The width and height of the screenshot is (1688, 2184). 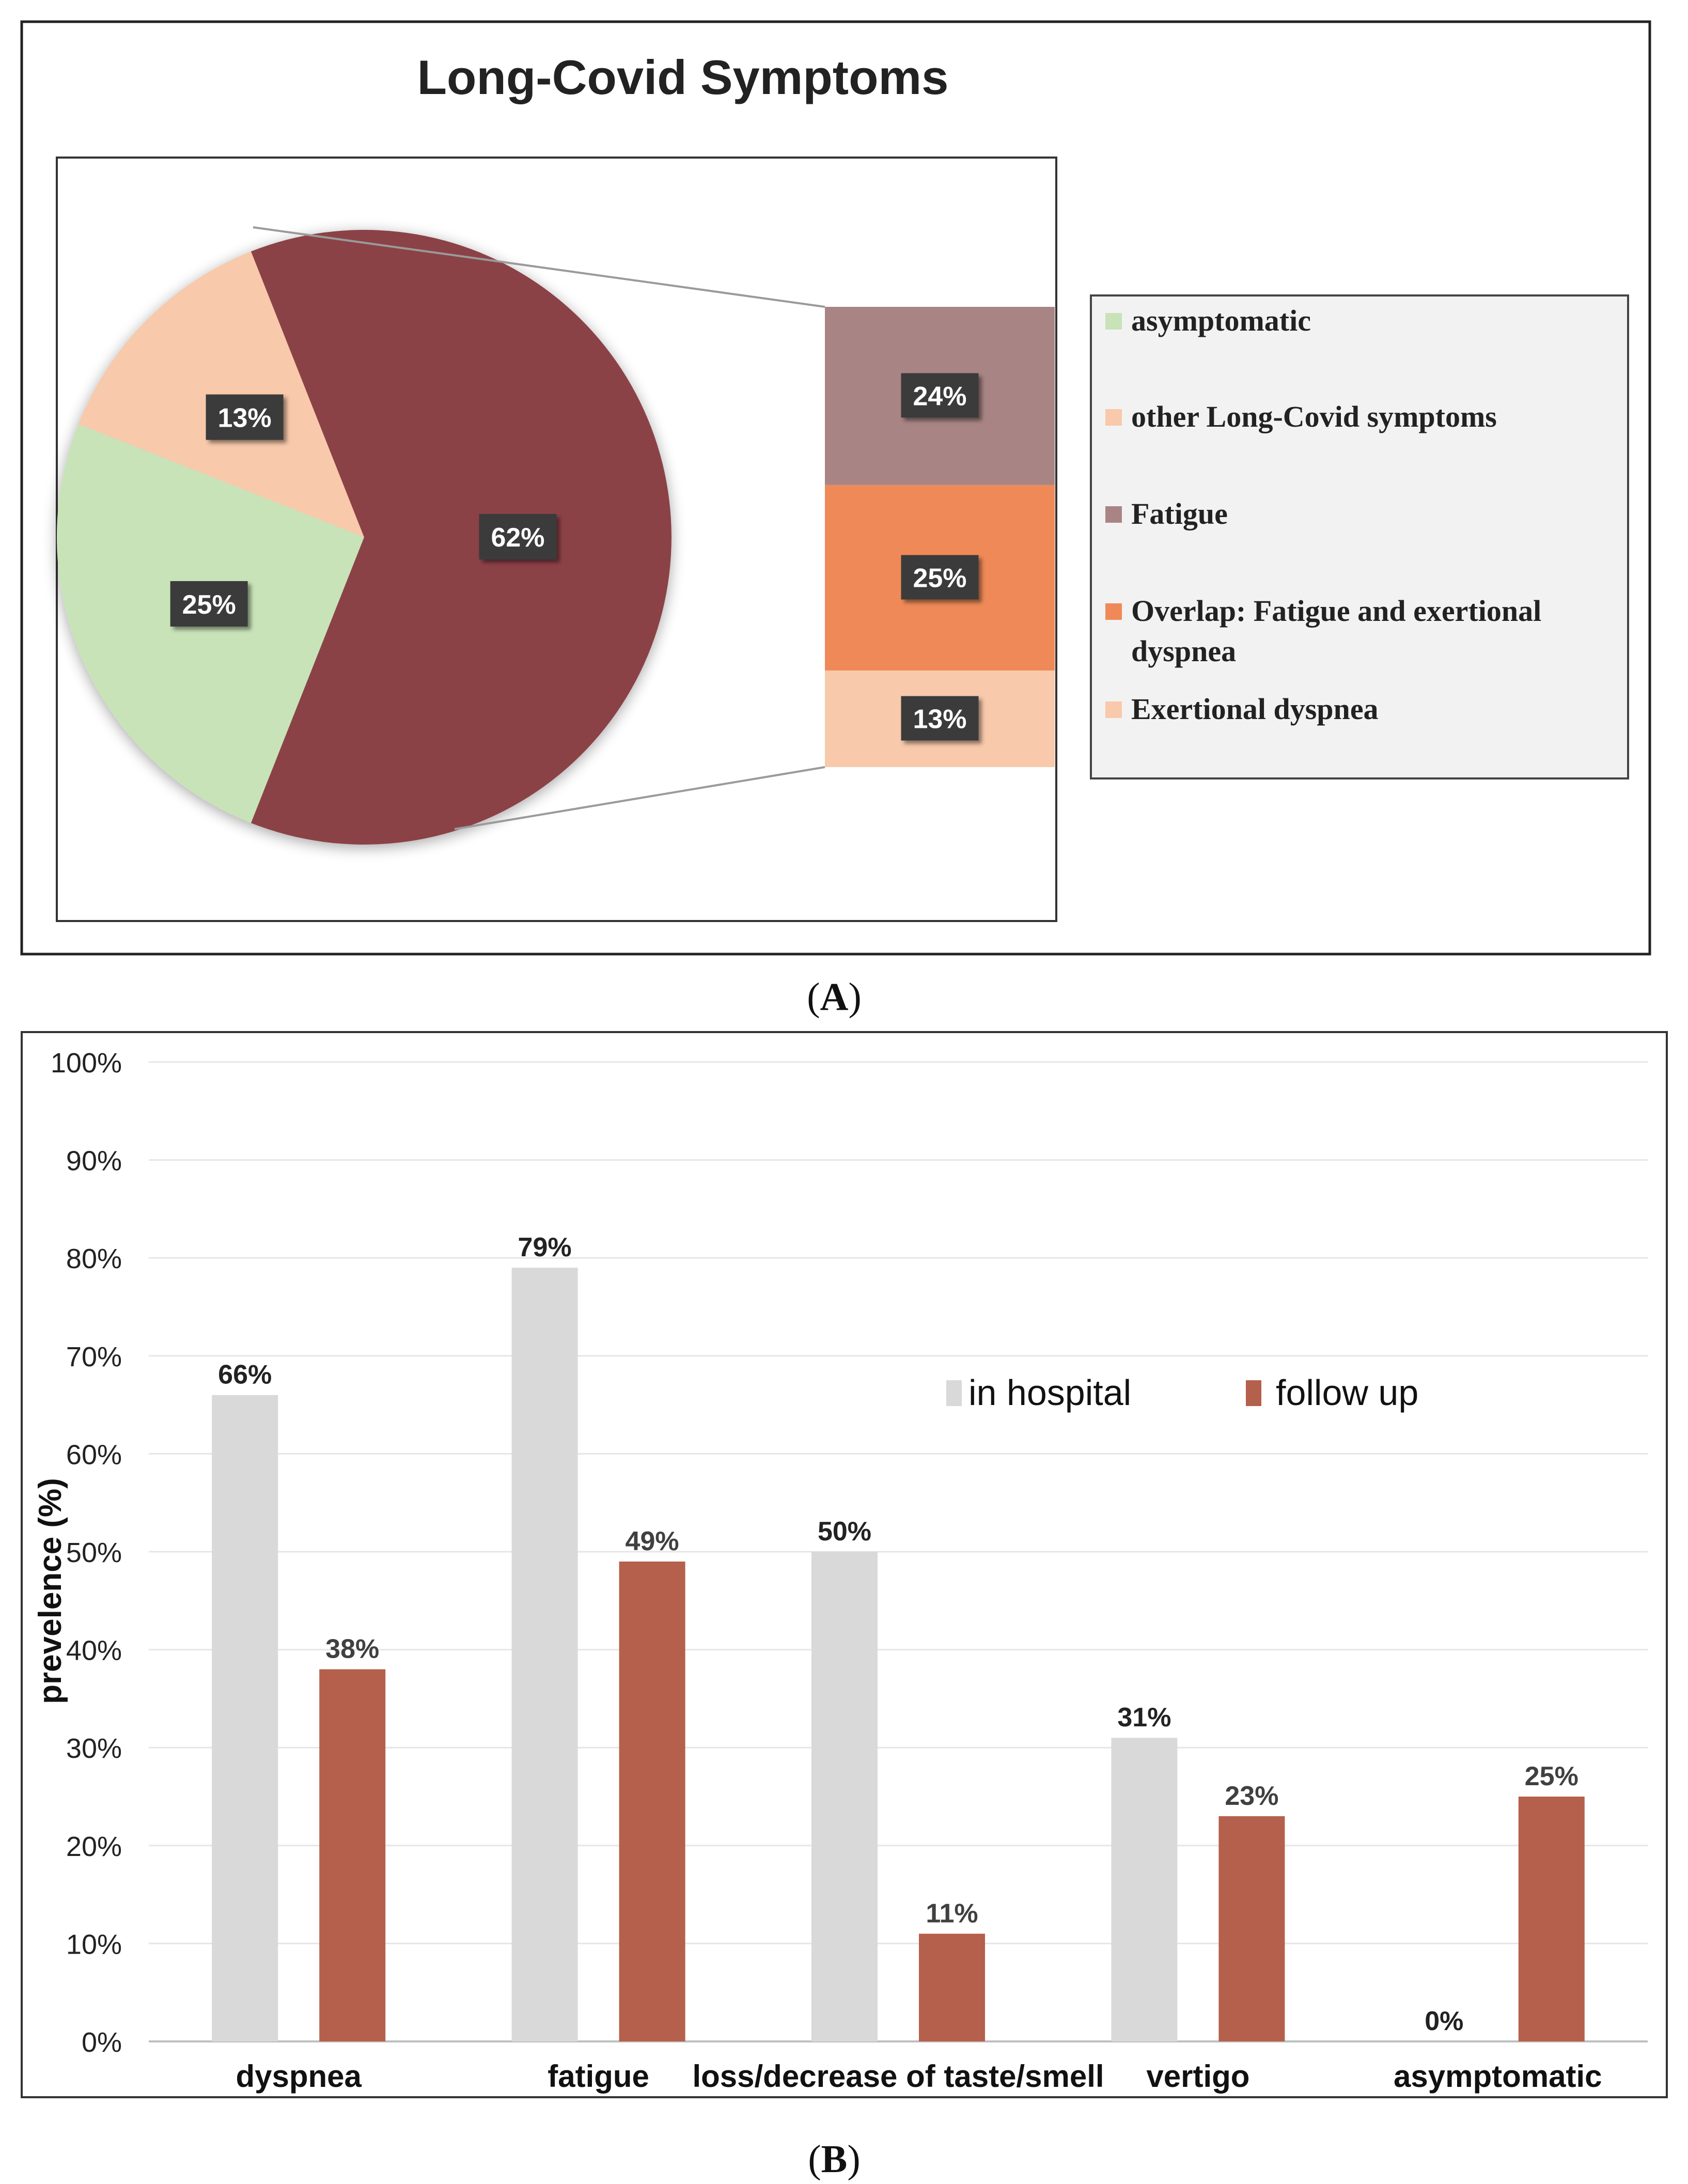 What do you see at coordinates (599, 2076) in the screenshot?
I see `x-tick-fatigue: fatigue` at bounding box center [599, 2076].